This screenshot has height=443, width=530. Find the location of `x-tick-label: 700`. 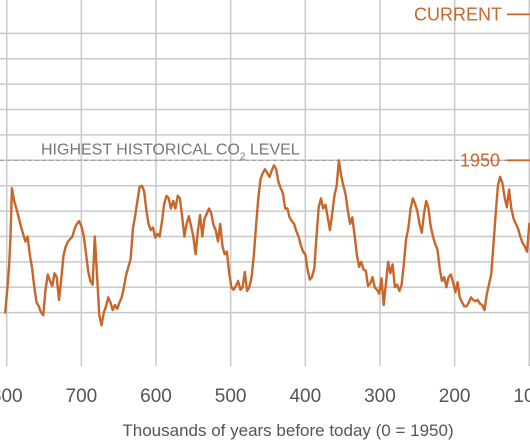

x-tick-label: 700 is located at coordinates (82, 396).